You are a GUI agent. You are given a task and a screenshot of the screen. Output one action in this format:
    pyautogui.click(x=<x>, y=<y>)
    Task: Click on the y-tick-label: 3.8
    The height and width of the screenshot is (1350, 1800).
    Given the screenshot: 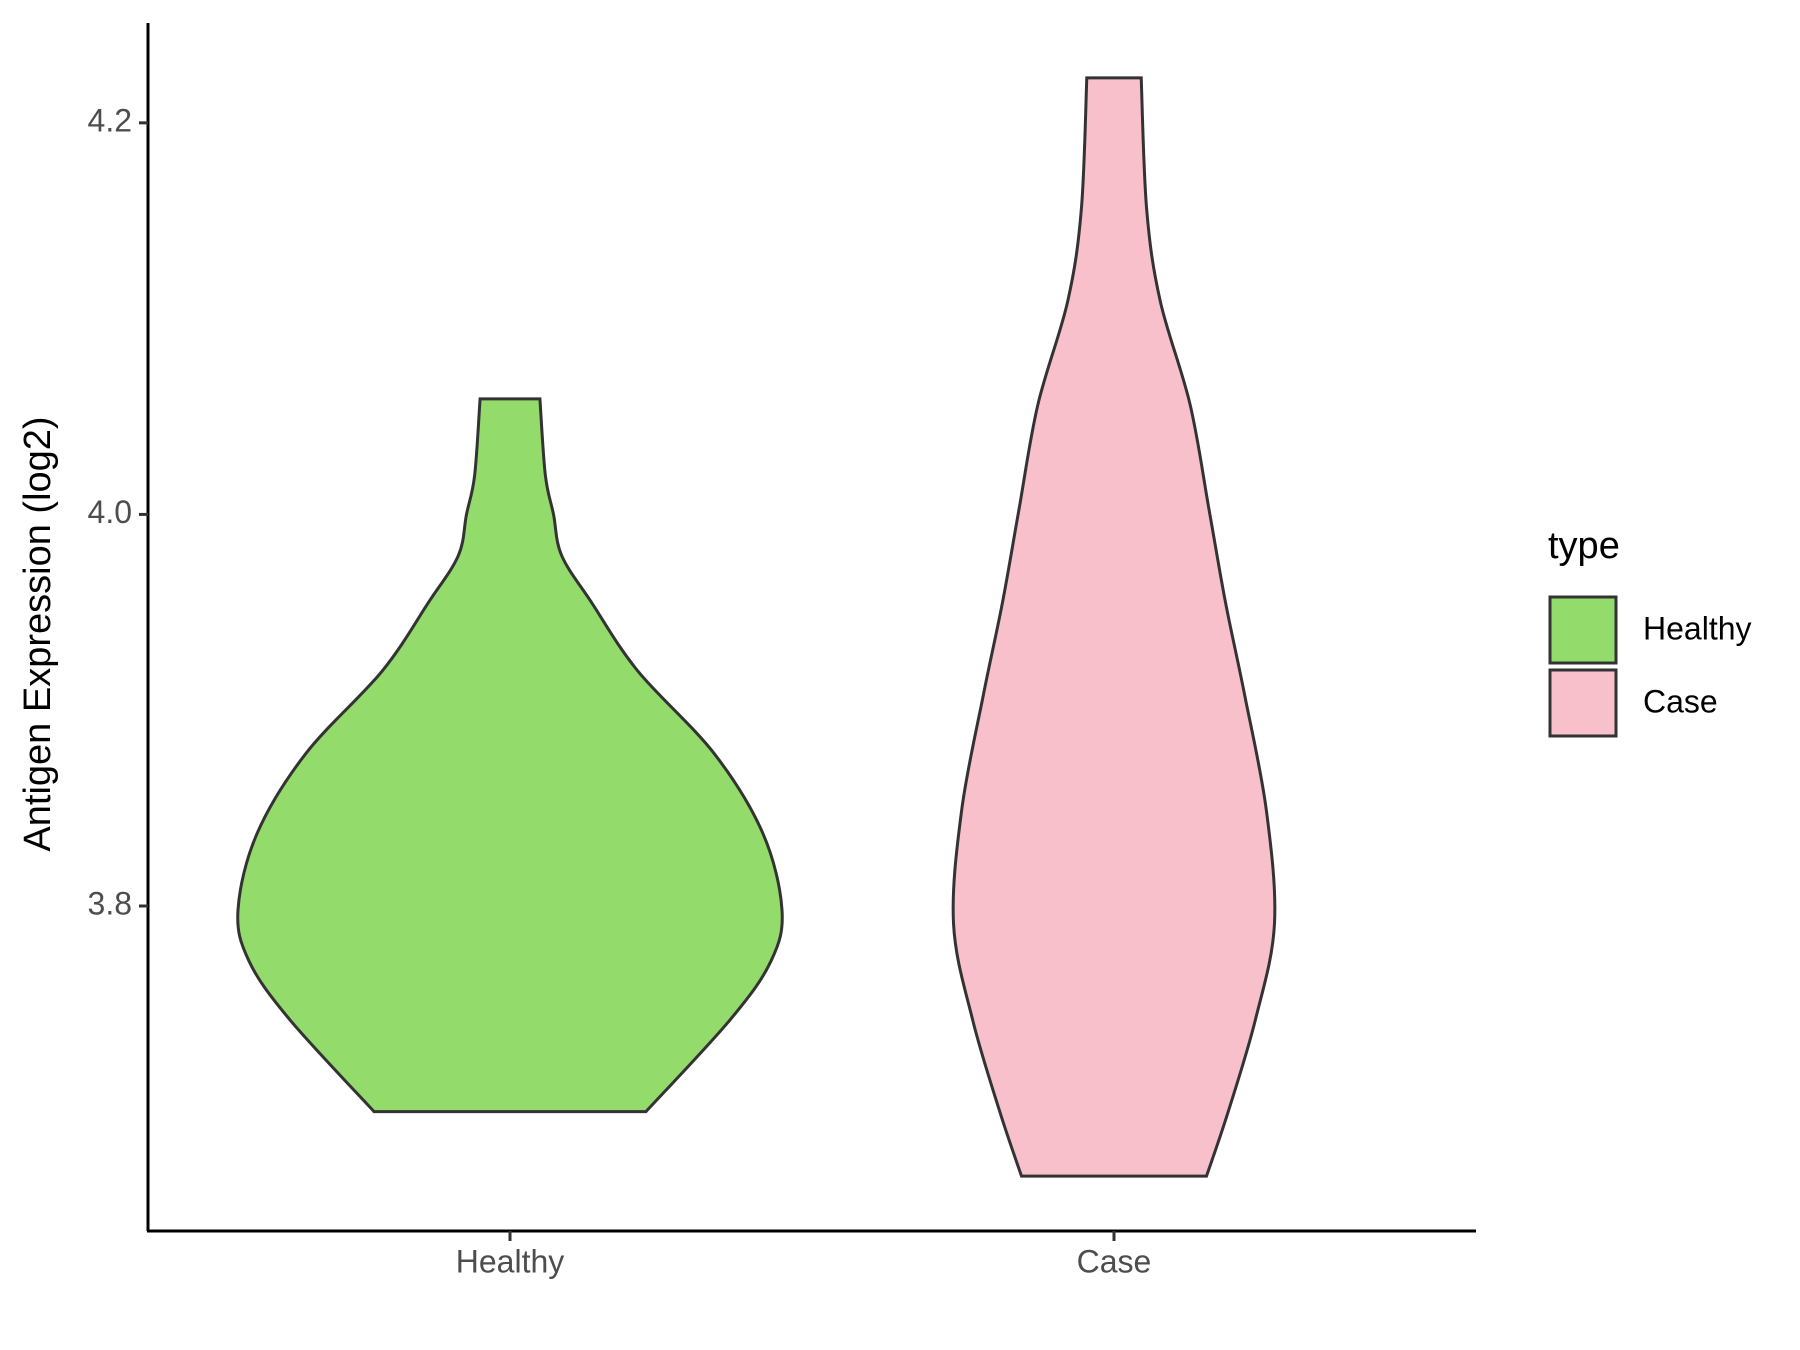 What is the action you would take?
    pyautogui.click(x=110, y=903)
    